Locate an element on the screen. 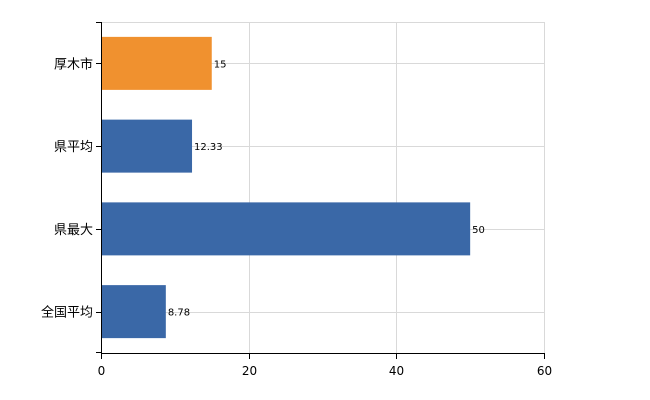 This screenshot has width=650, height=400. data-label-2: 12.33 is located at coordinates (208, 147).